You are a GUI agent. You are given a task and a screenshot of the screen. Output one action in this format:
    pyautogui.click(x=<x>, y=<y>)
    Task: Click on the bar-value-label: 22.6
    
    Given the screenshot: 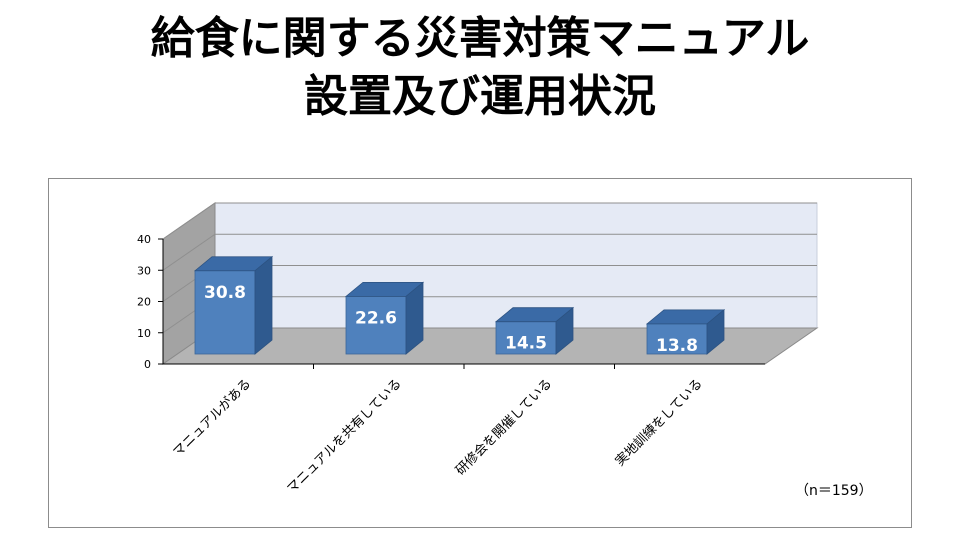 What is the action you would take?
    pyautogui.click(x=376, y=318)
    